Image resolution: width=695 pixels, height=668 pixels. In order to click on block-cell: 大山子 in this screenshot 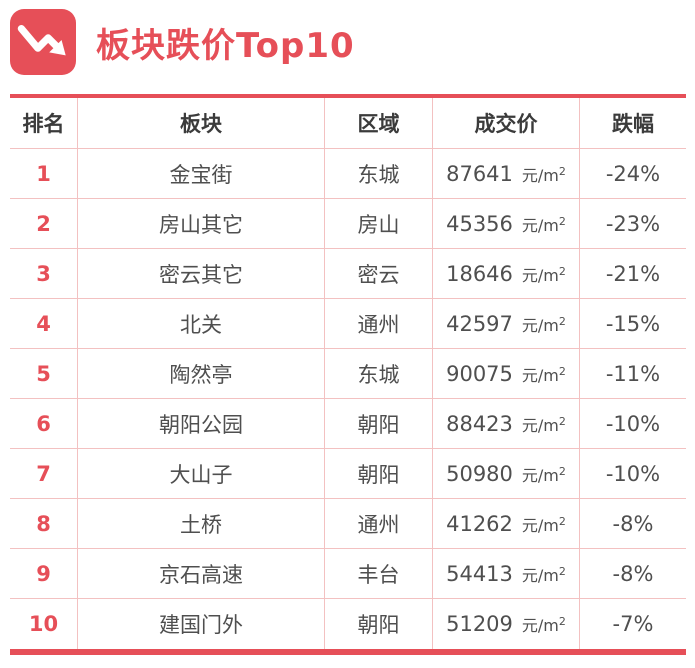, I will do `click(201, 473)`.